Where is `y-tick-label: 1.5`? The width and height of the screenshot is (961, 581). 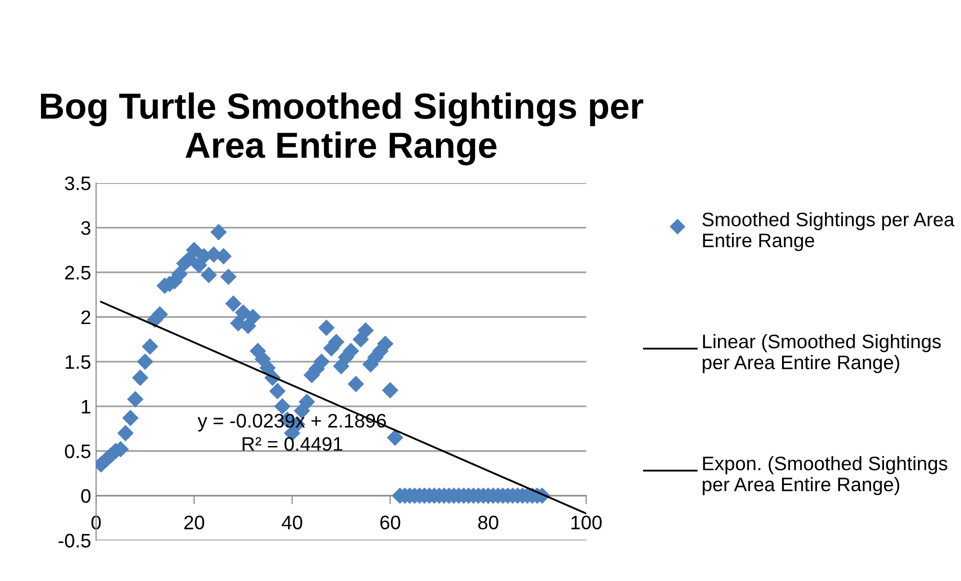
y-tick-label: 1.5 is located at coordinates (78, 362).